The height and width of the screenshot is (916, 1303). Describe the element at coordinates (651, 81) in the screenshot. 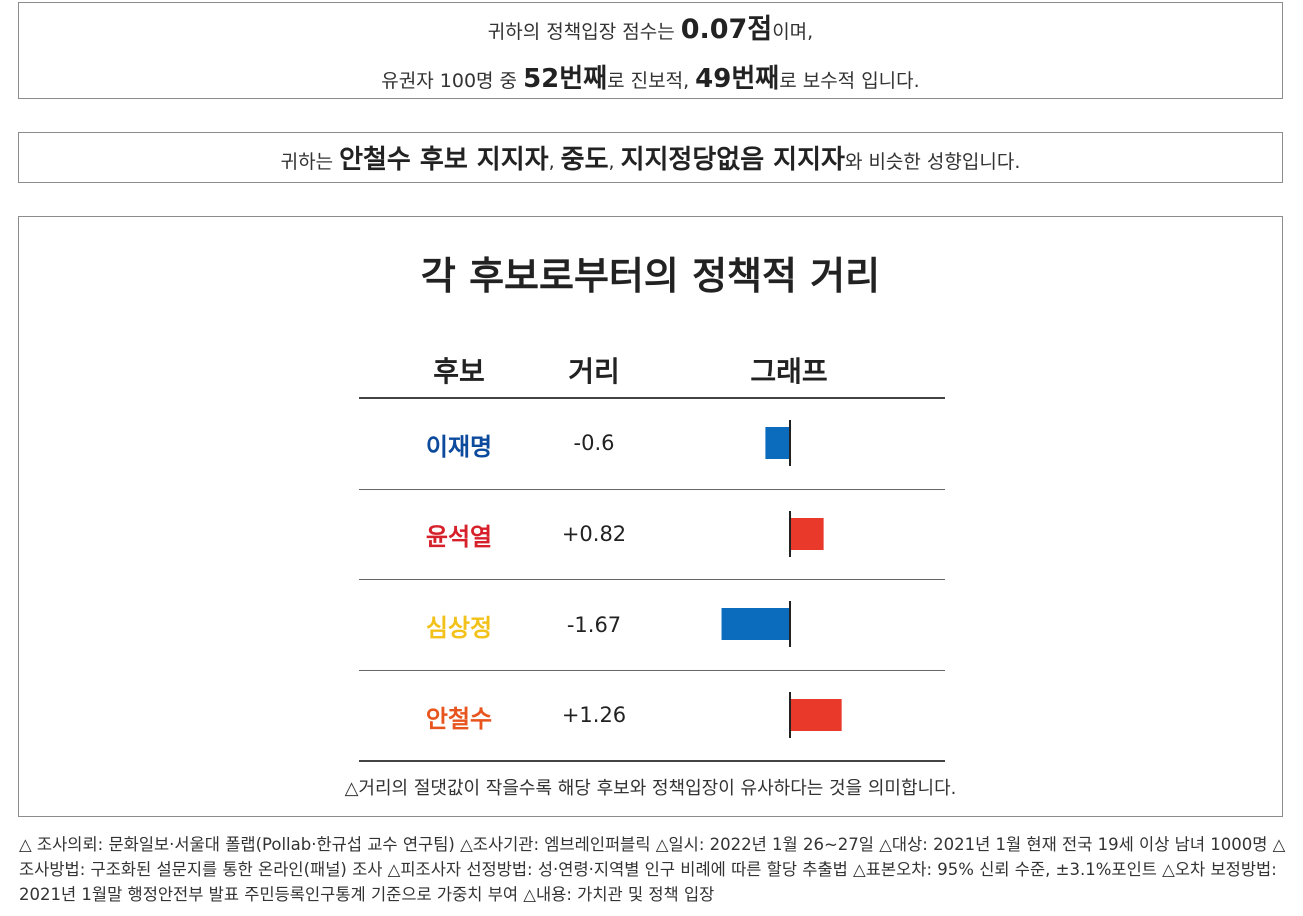

I see `rank-text-mid: 로 진보적,` at that location.